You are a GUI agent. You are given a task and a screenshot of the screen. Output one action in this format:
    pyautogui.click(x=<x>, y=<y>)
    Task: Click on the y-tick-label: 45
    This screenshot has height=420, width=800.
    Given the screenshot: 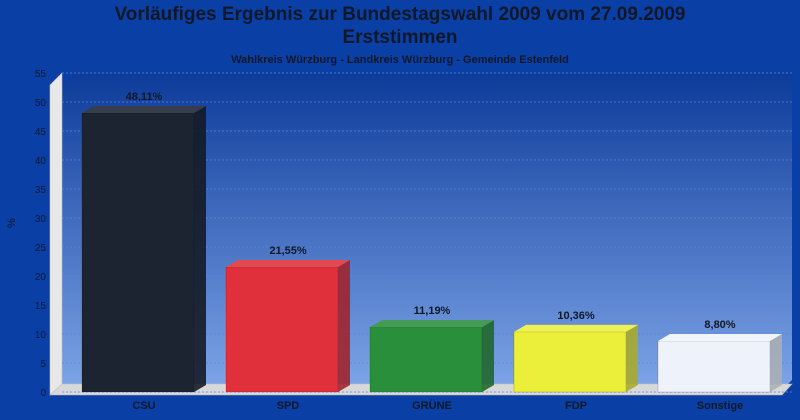 What is the action you would take?
    pyautogui.click(x=41, y=132)
    